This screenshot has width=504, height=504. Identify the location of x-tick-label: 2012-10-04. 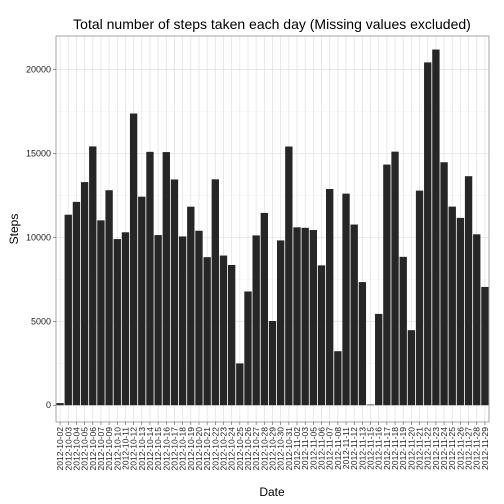
(76, 449).